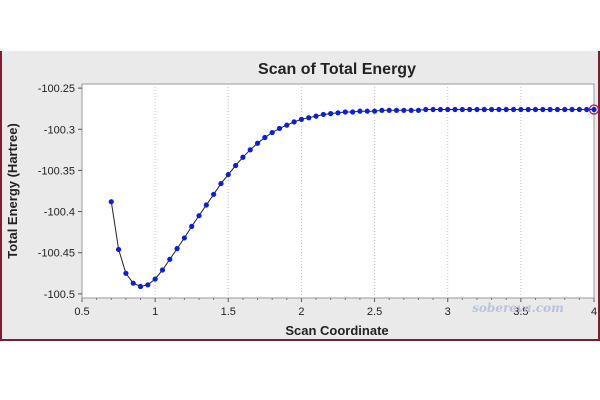 The width and height of the screenshot is (600, 400). What do you see at coordinates (56, 171) in the screenshot?
I see `y-tick-label: -100.35` at bounding box center [56, 171].